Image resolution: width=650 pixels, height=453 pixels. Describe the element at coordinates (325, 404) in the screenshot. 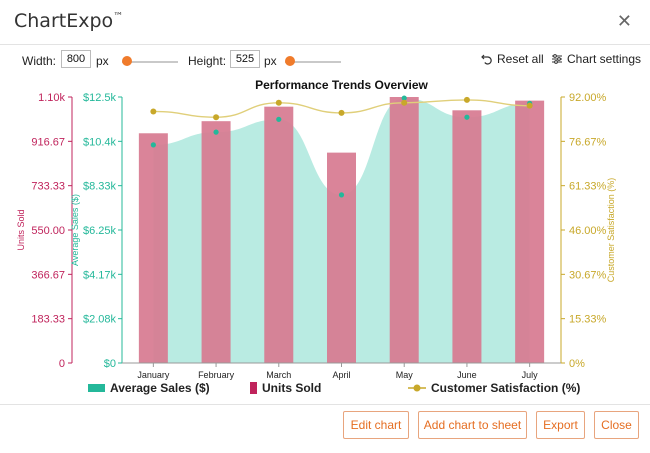

I see `footer-divider` at that location.